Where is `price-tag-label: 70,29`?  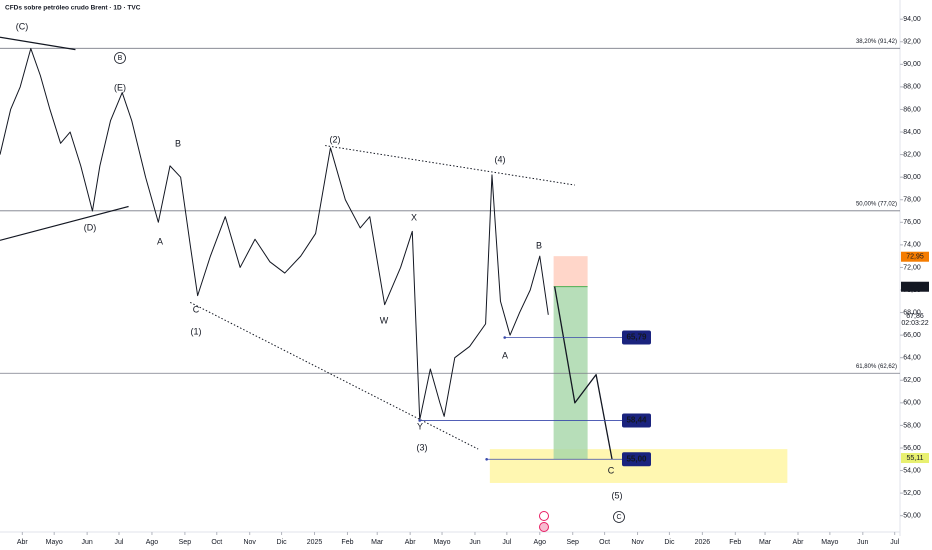 price-tag-label: 70,29 is located at coordinates (915, 287).